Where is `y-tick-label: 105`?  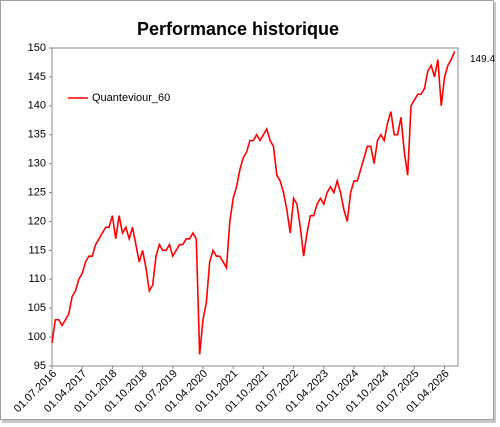
y-tick-label: 105 is located at coordinates (37, 308).